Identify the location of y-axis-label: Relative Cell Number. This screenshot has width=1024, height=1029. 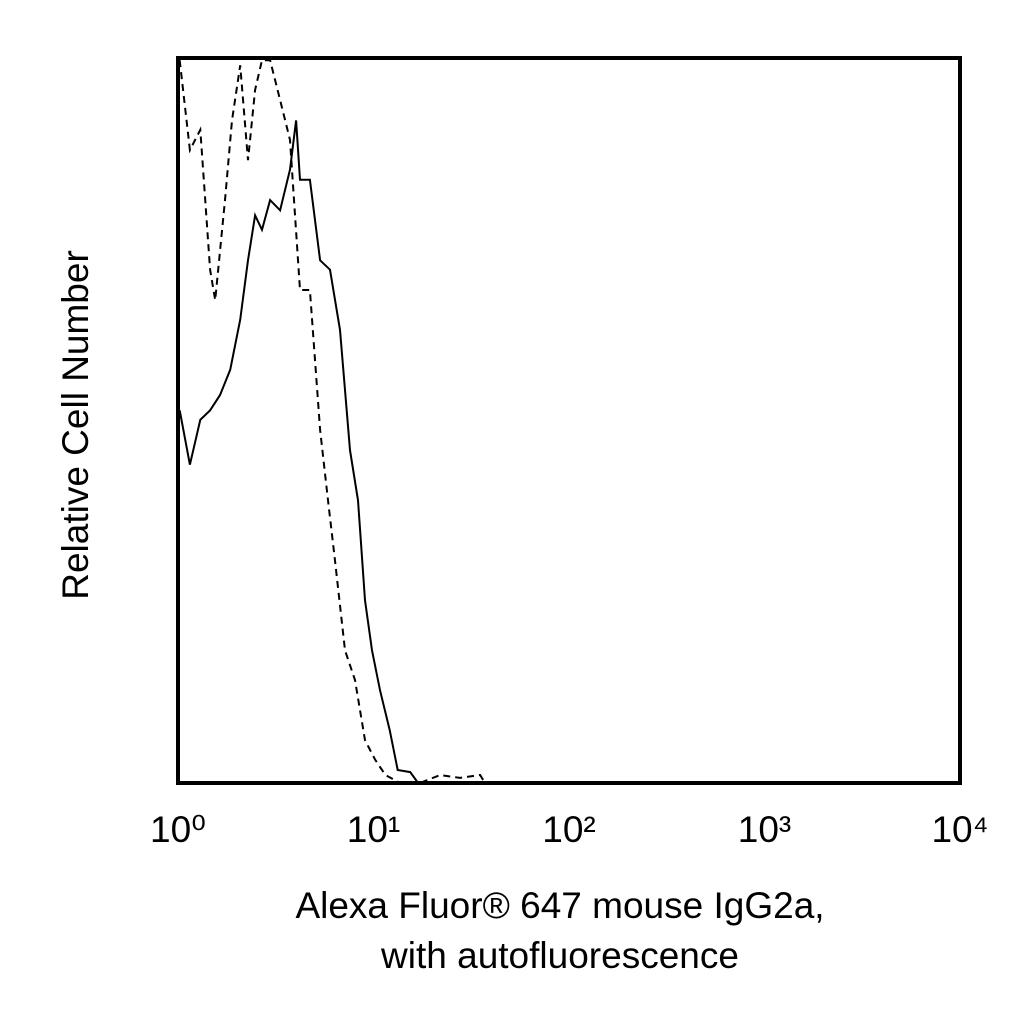
(75, 425).